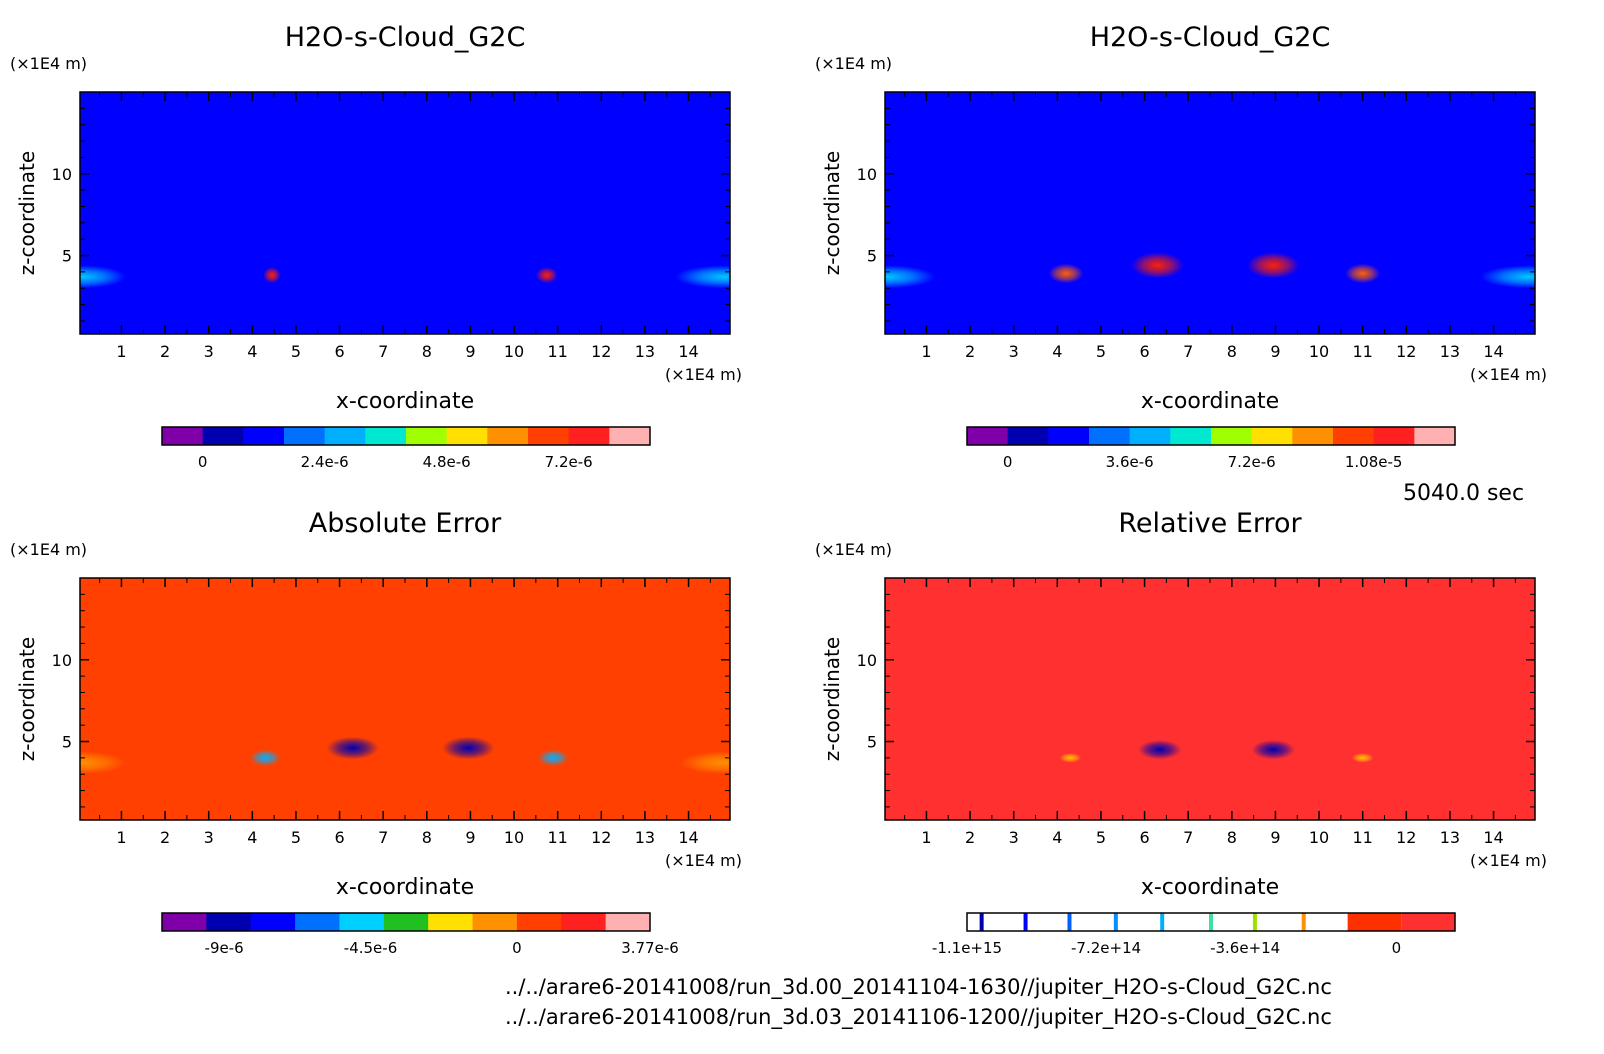  What do you see at coordinates (1211, 448) in the screenshot?
I see `colorbar: 0 3.6e-6 7.2e-6 1.08e-5` at bounding box center [1211, 448].